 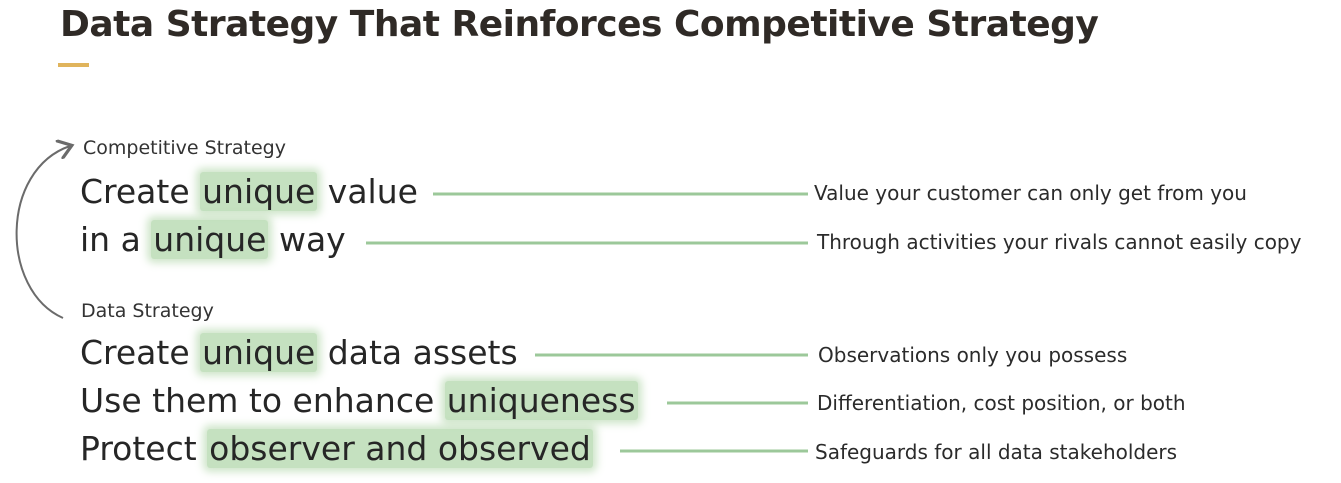 What do you see at coordinates (259, 352) in the screenshot?
I see `data-line-1-highlight: unique` at bounding box center [259, 352].